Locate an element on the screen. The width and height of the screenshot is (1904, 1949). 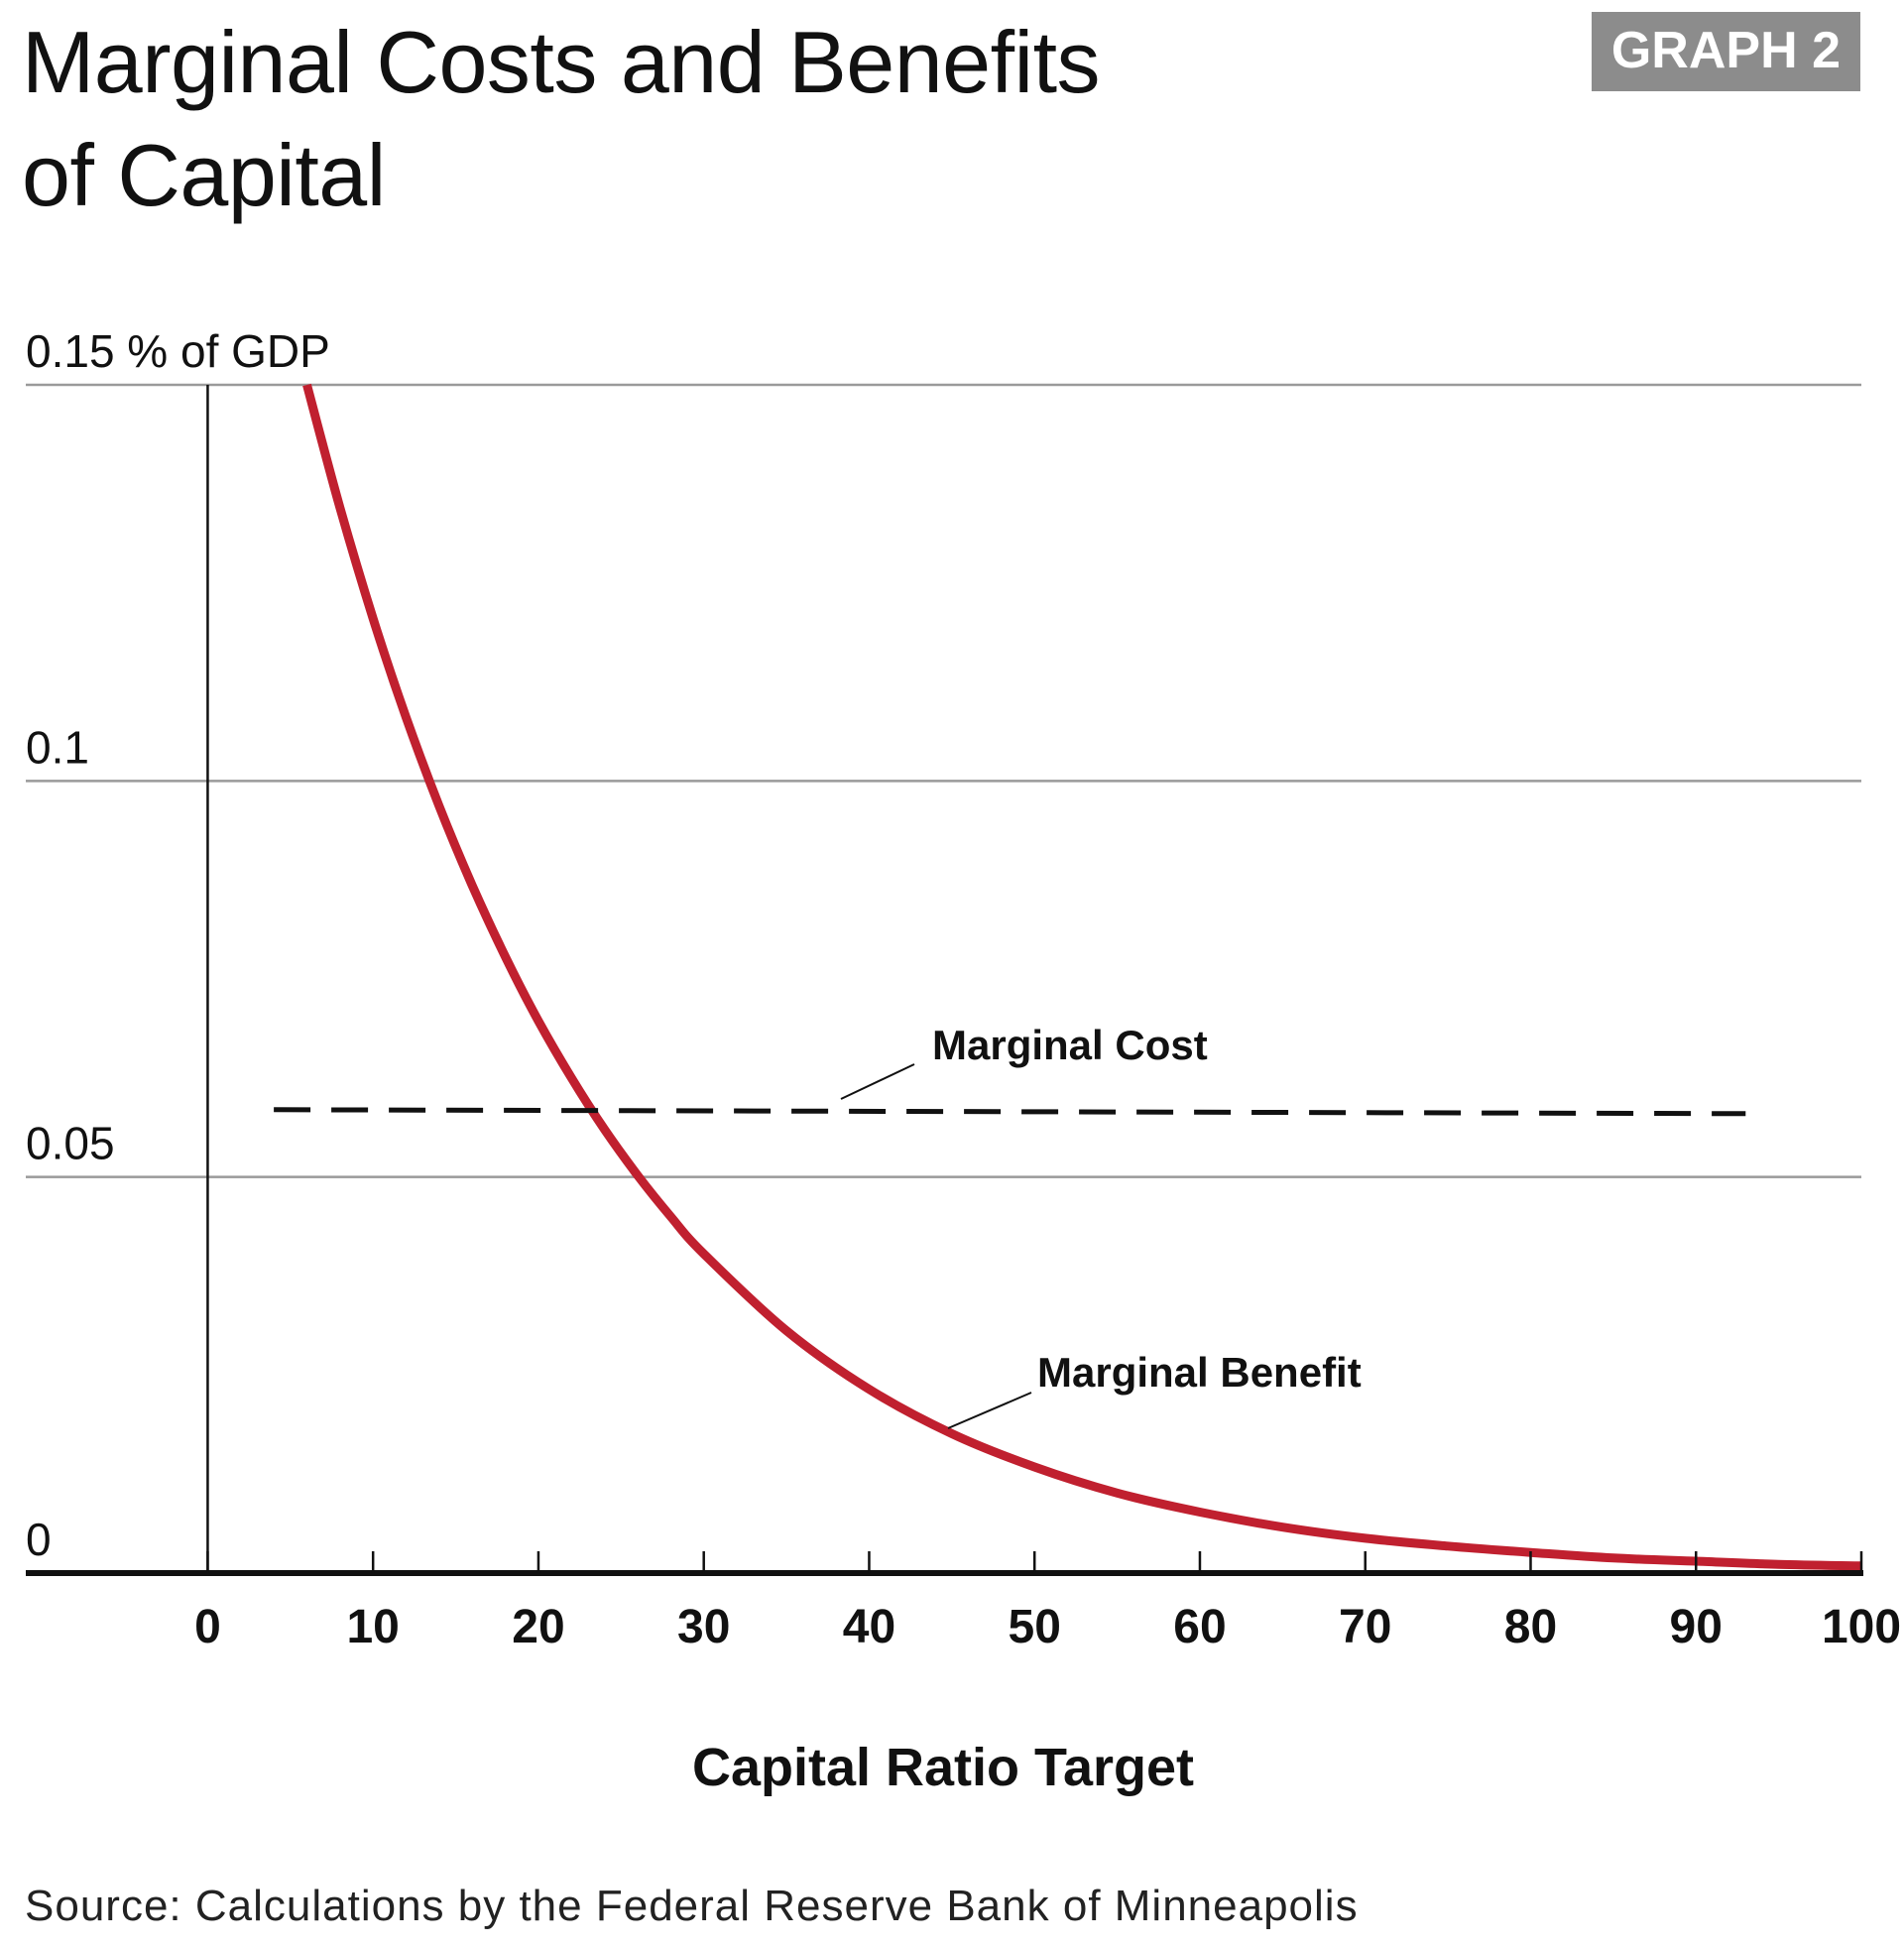
marginal-benefit-label: Marginal Benefit is located at coordinates (1199, 1373).